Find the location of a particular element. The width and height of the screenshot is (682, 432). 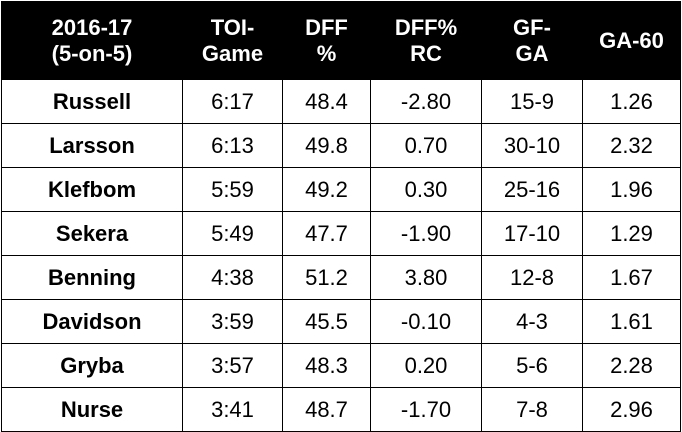

table-row: Larsson 6:13 49.8 0.70 30-10 2.32 is located at coordinates (341, 145).